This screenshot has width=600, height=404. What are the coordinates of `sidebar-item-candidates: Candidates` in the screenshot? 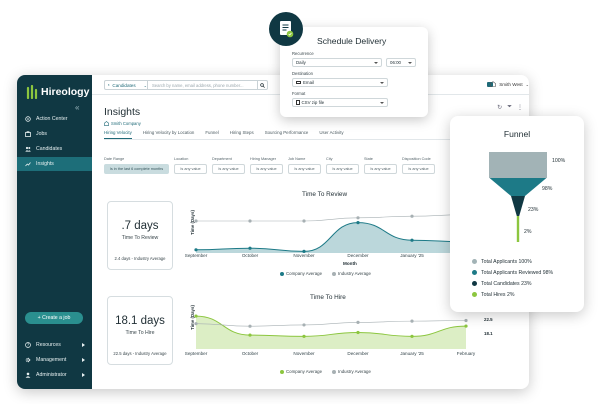 It's located at (54, 149).